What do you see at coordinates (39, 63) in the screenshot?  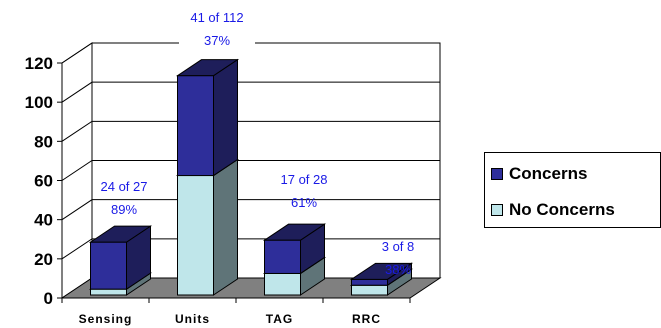 I see `y-tick-label: 120` at bounding box center [39, 63].